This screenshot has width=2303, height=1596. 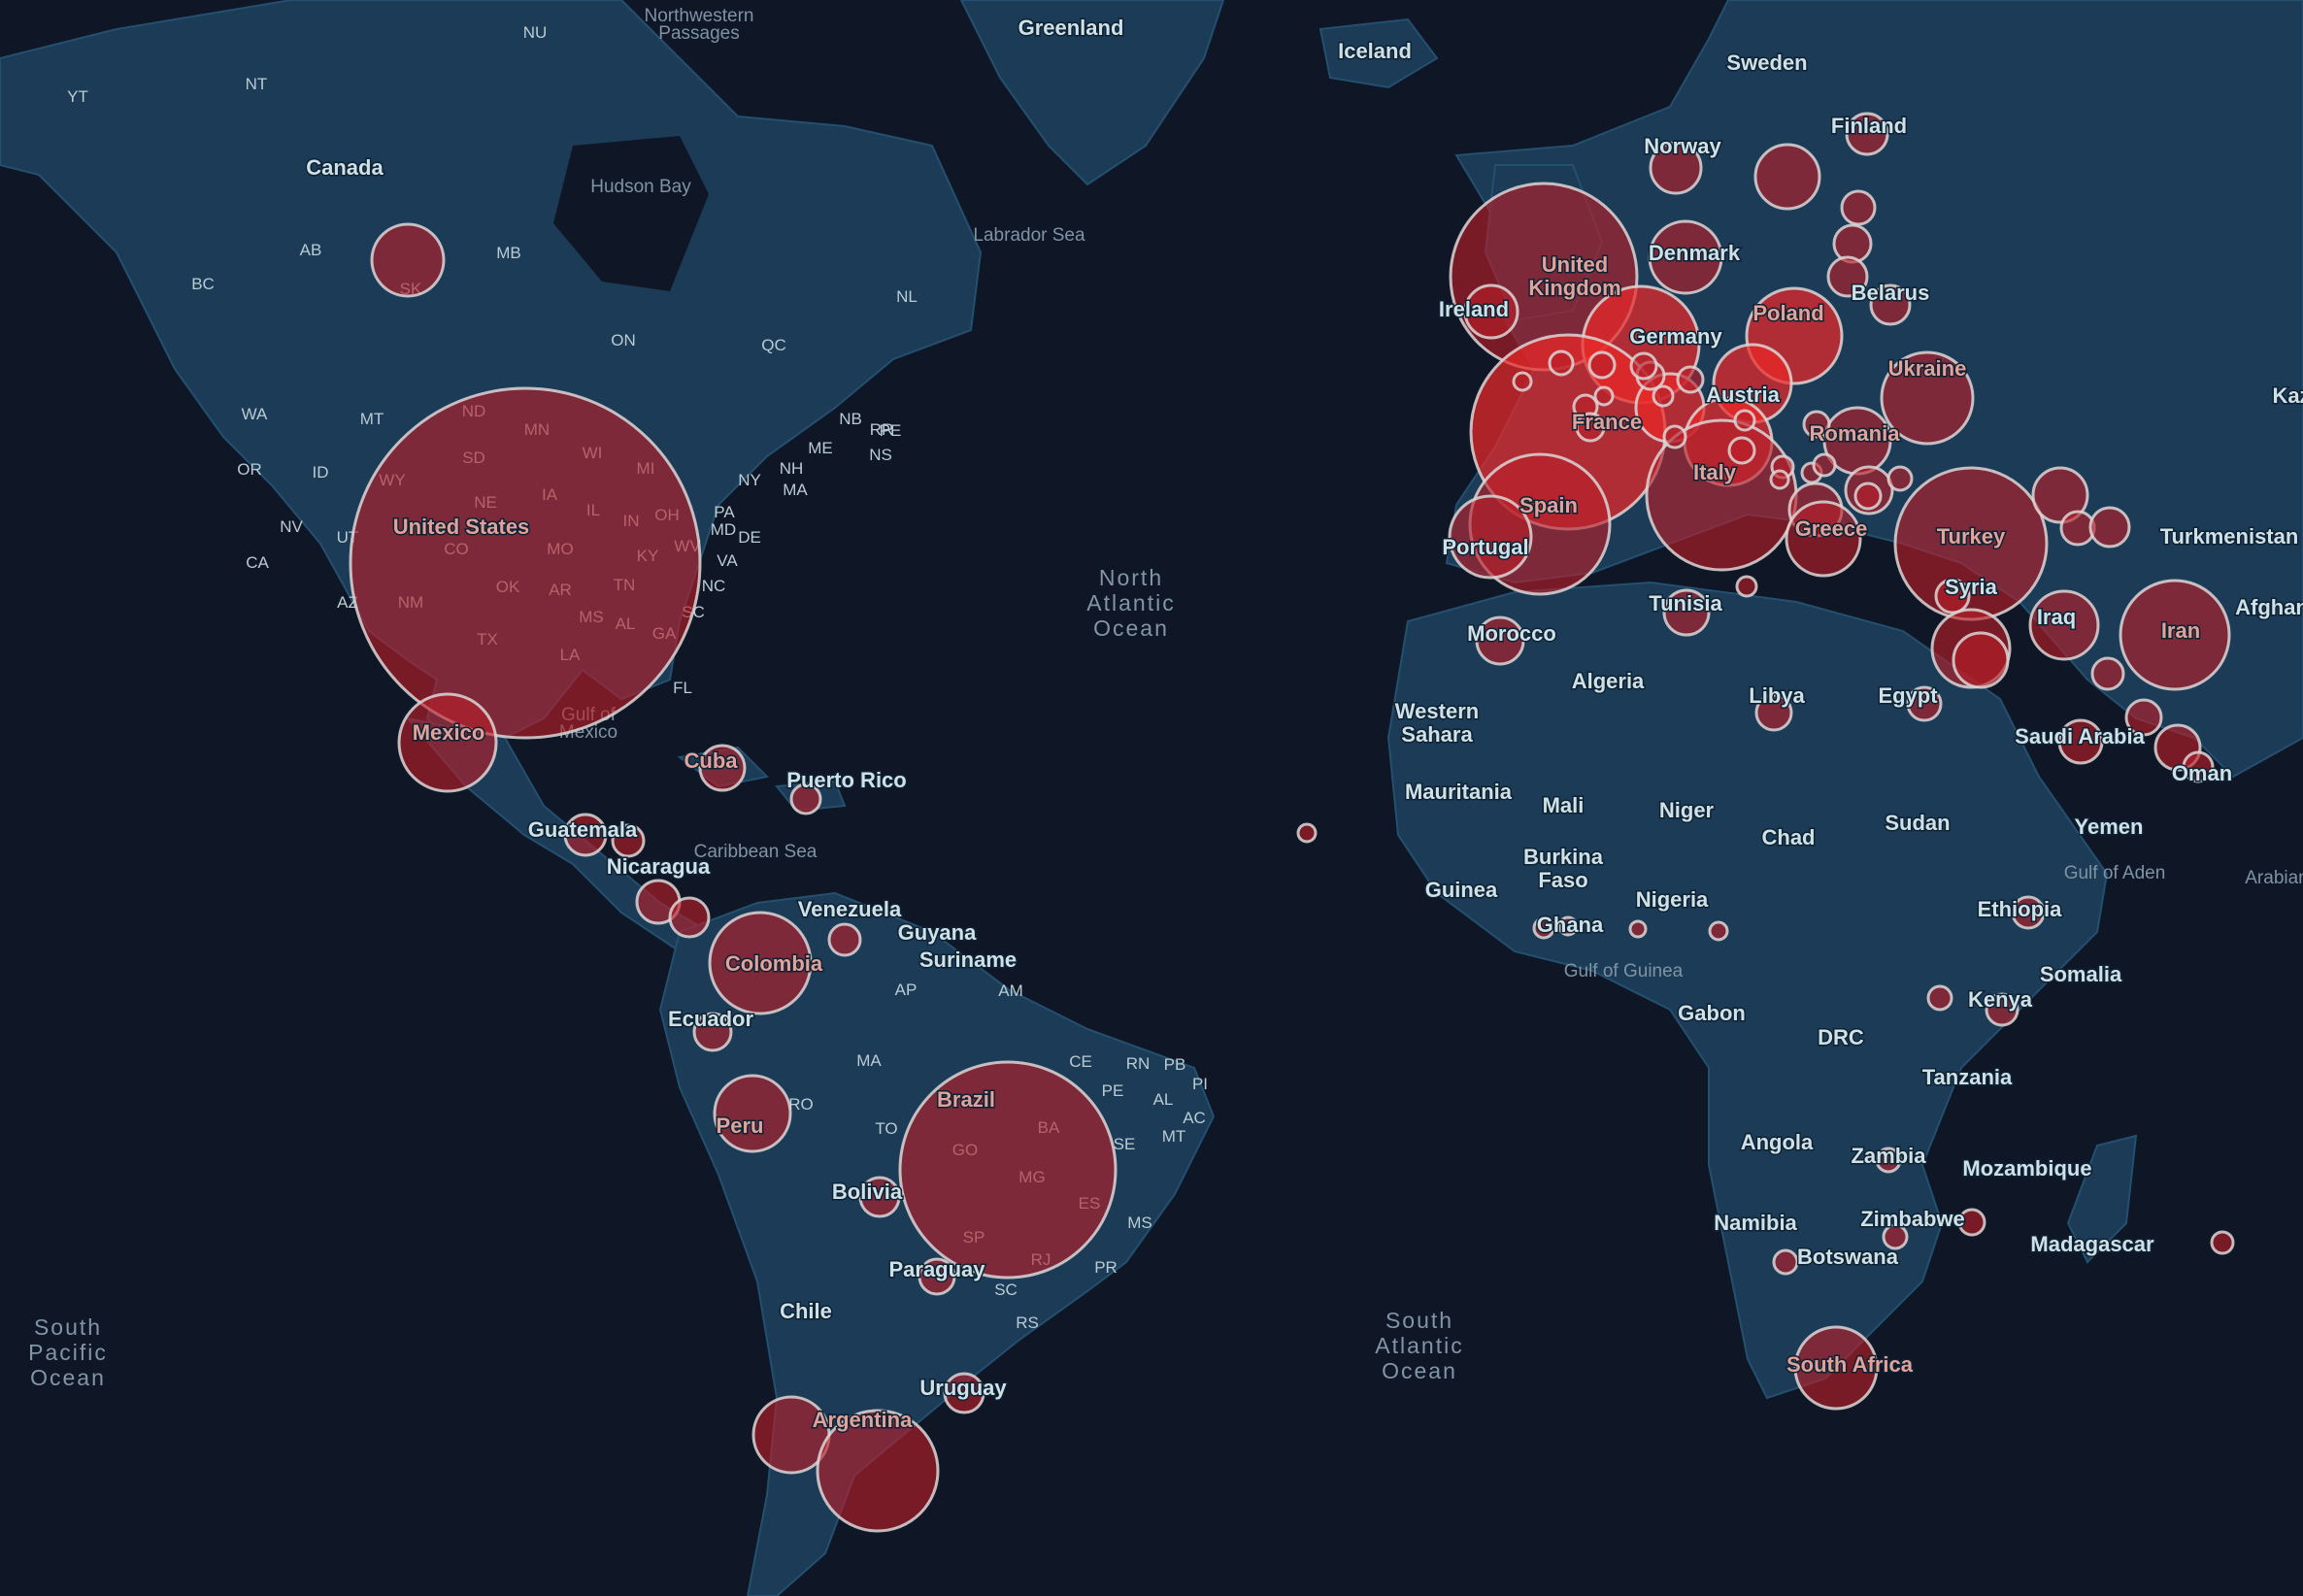 What do you see at coordinates (1027, 1323) in the screenshot?
I see `region-label-rs: RS` at bounding box center [1027, 1323].